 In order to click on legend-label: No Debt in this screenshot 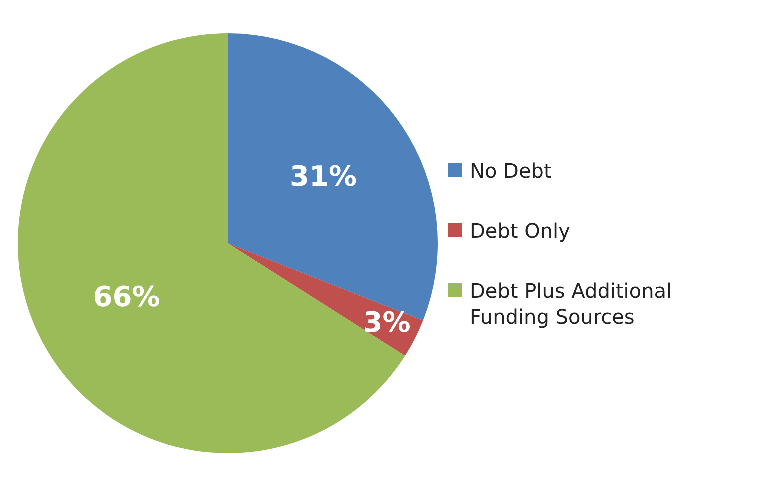, I will do `click(511, 171)`.